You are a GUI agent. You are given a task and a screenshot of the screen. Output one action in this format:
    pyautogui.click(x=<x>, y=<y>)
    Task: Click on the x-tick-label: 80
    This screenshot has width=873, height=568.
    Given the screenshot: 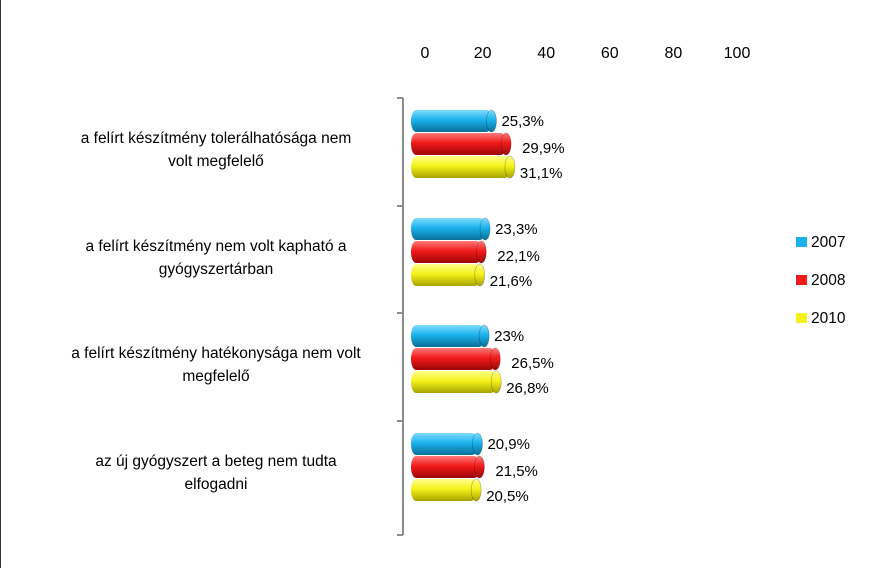 What is the action you would take?
    pyautogui.click(x=674, y=53)
    